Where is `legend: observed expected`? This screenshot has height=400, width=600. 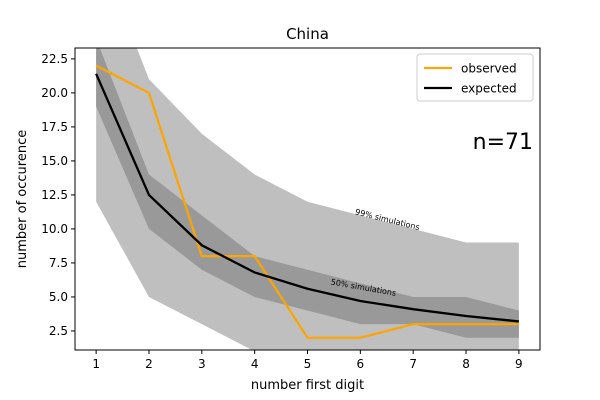
legend: observed expected is located at coordinates (475, 77).